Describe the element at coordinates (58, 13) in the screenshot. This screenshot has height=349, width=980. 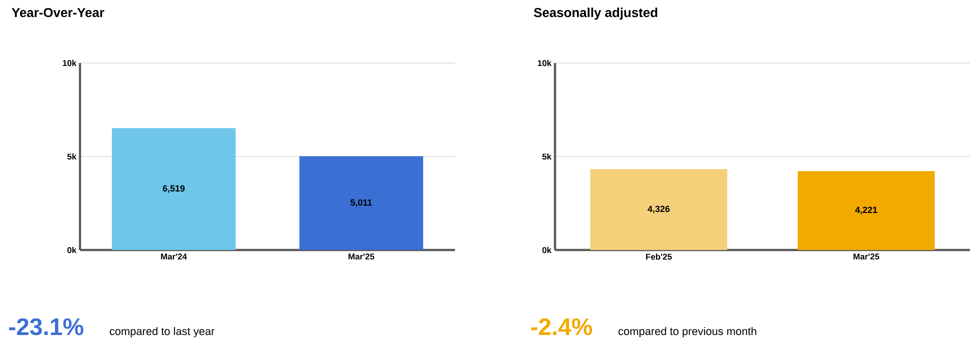
I see `chart-title: Year-Over-Year` at that location.